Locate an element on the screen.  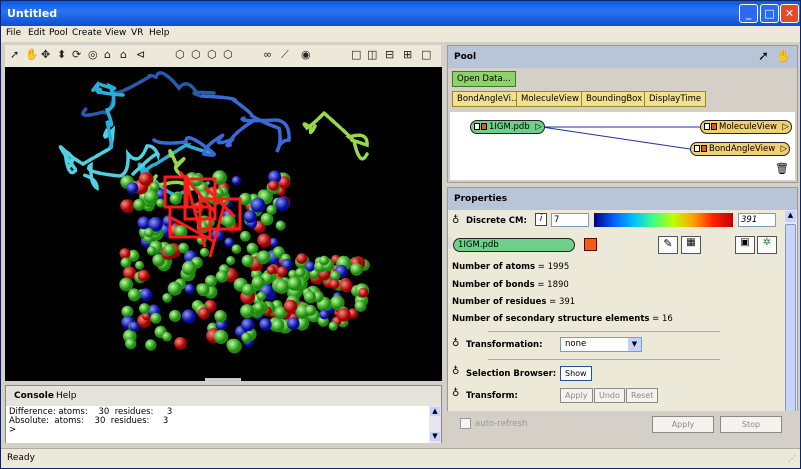
rotate-icon: ⟳ is located at coordinates (77, 54).